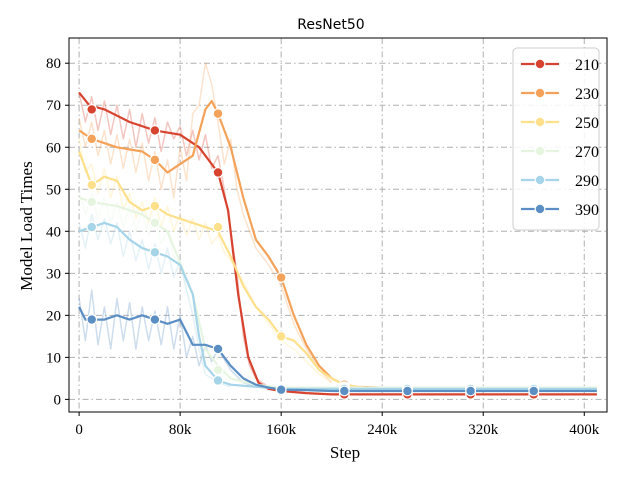 The image size is (640, 480). Describe the element at coordinates (483, 430) in the screenshot. I see `x-tick-label: 320k` at that location.